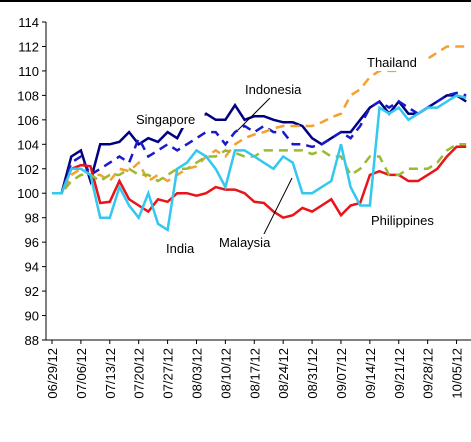 This screenshot has width=471, height=442. I want to click on y-tick-label: 98, so click(32, 218).